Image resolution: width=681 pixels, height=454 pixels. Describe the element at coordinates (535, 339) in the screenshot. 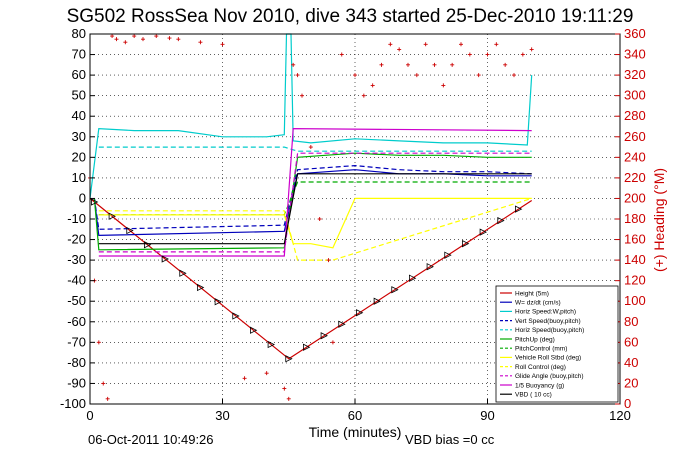

I see `legend-label: PitchUp (deg)` at that location.